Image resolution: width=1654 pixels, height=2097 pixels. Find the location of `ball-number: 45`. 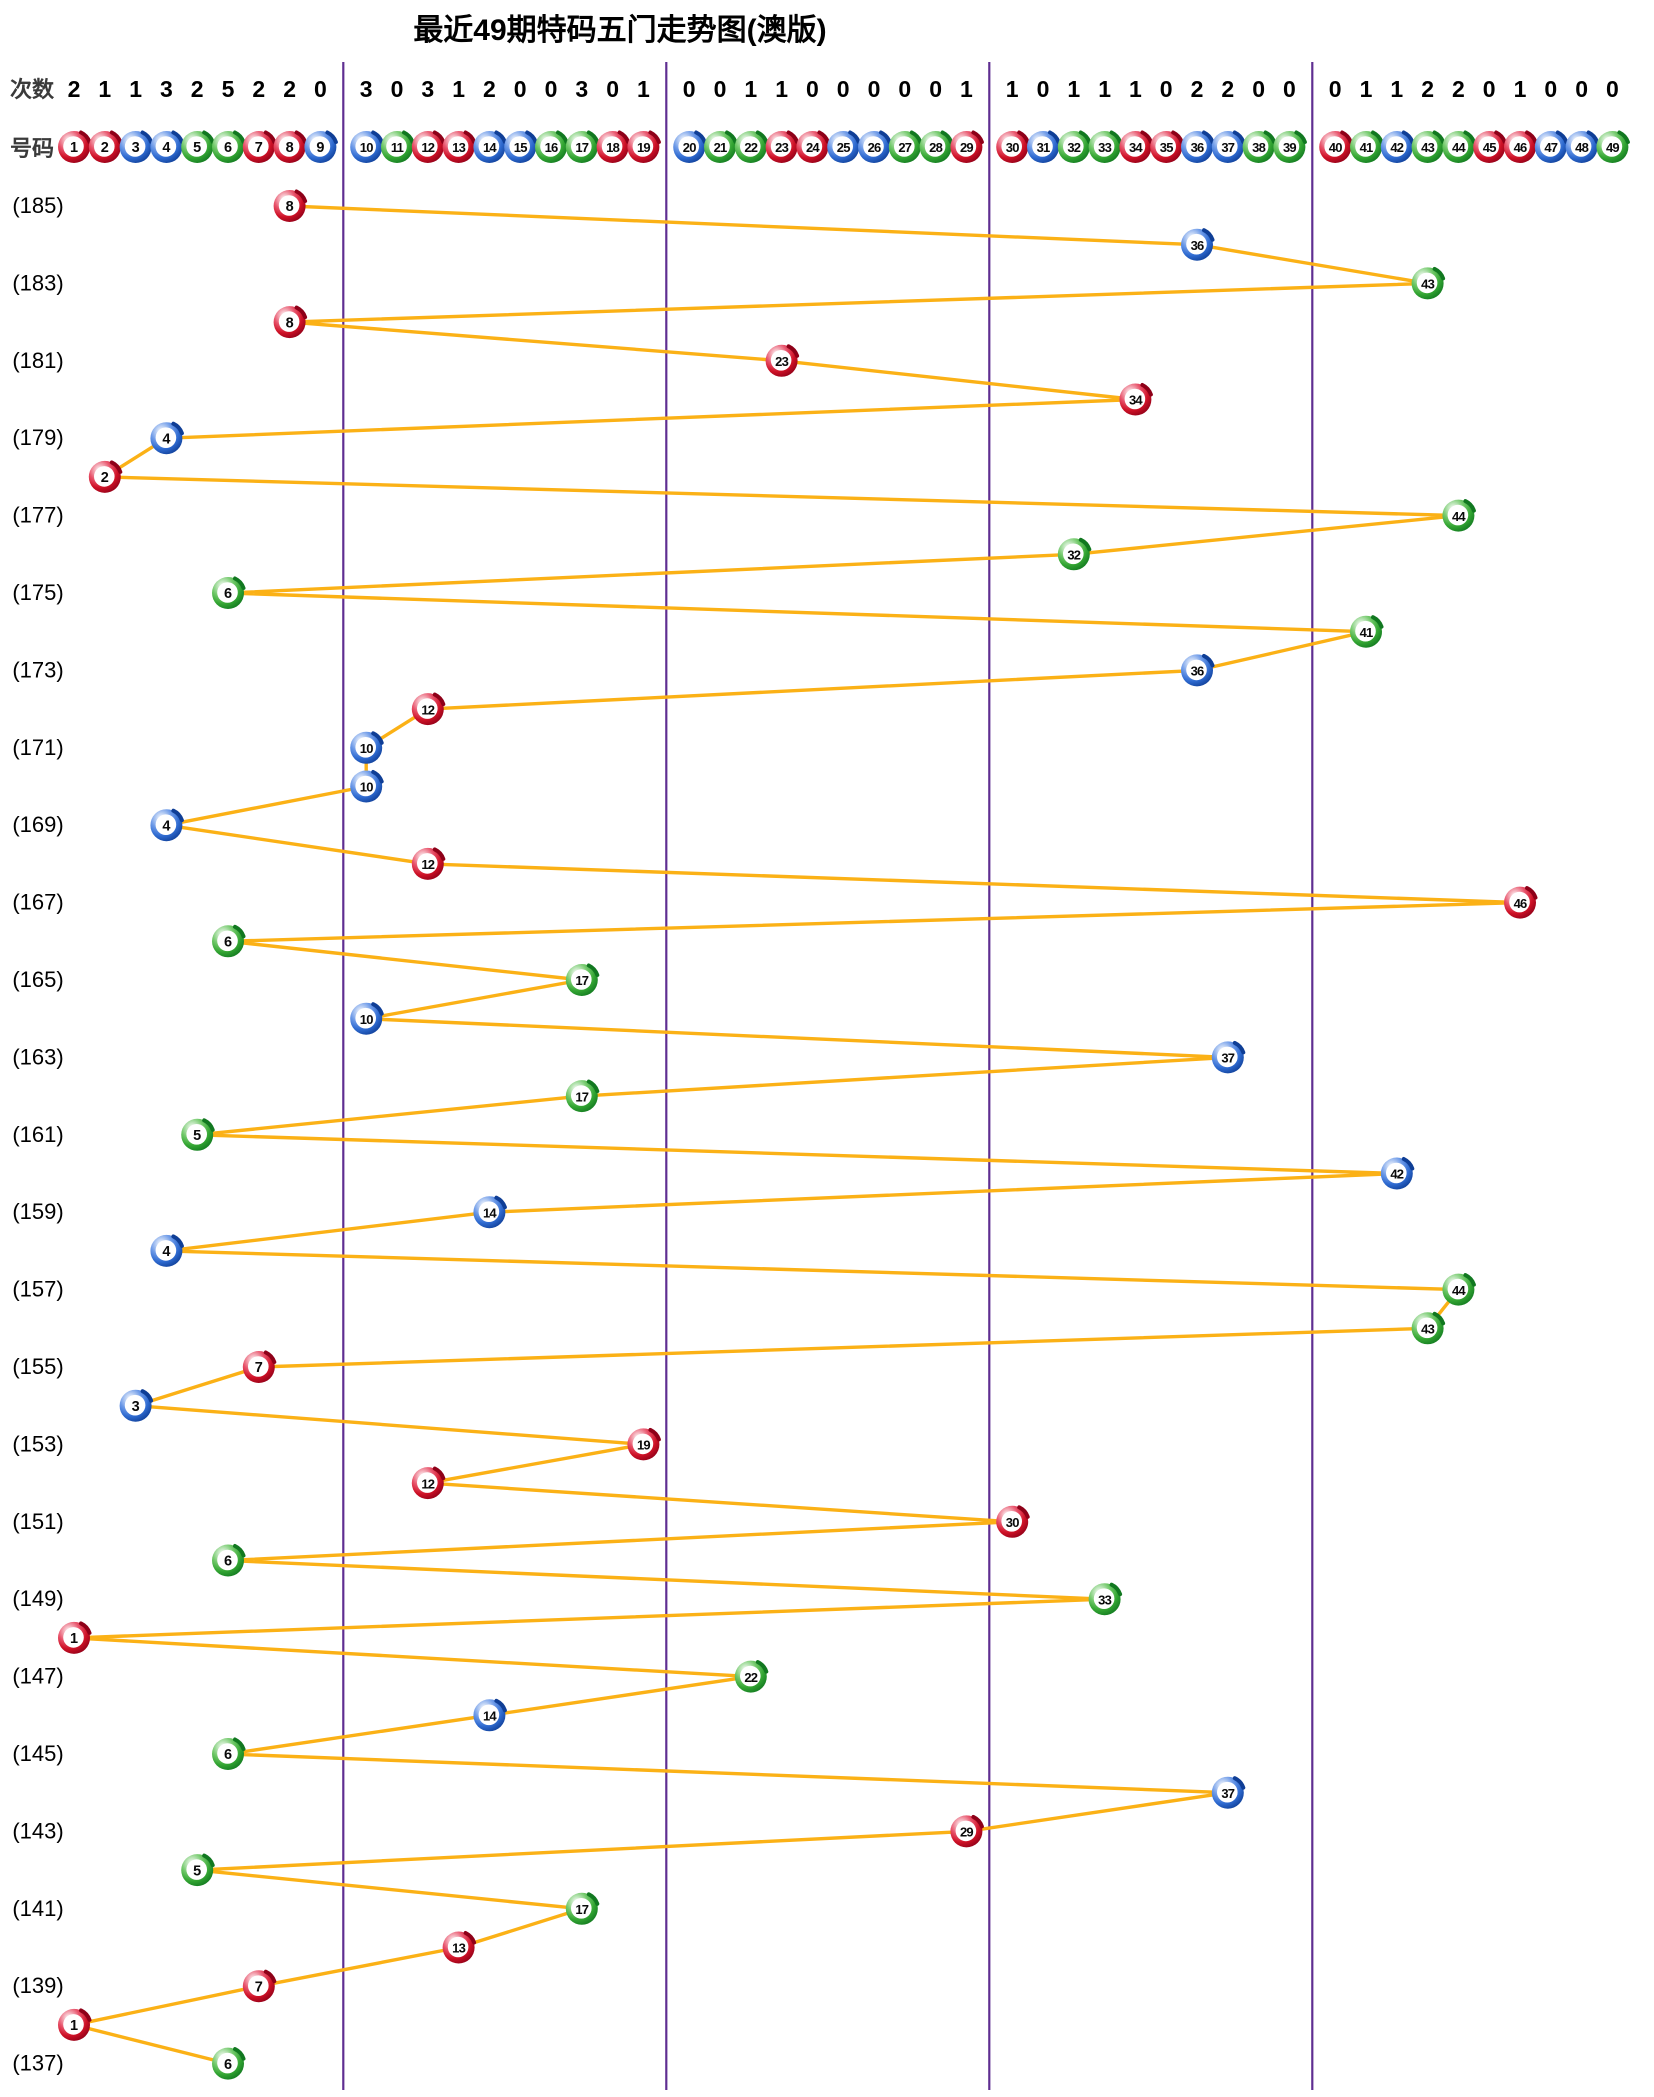

ball-number: 45 is located at coordinates (1489, 147).